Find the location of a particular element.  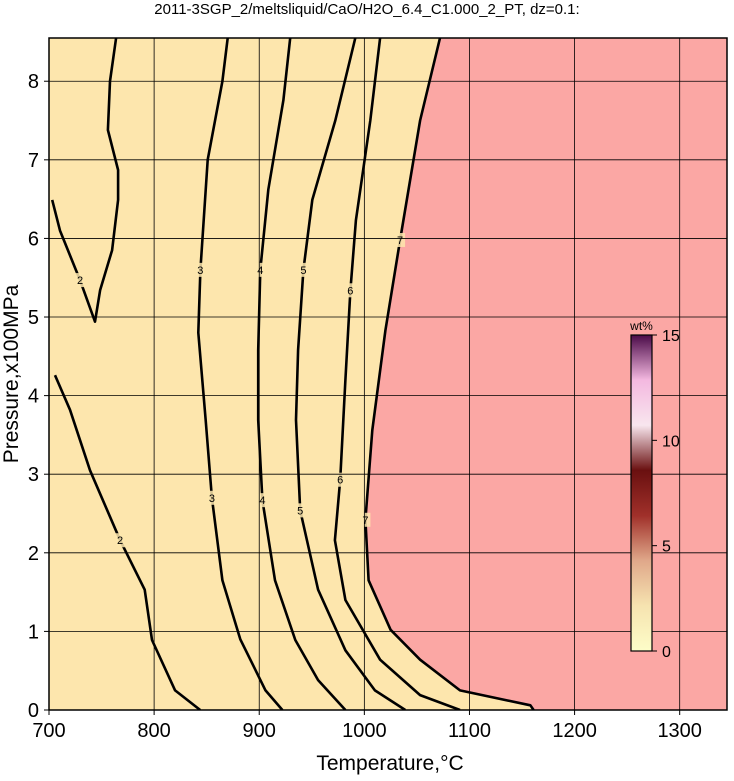

x-tick-label: 1100 is located at coordinates (469, 731).